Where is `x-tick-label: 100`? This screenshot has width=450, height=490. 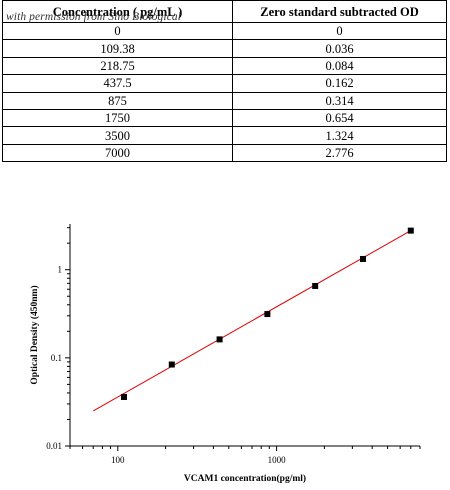
x-tick-label: 100 is located at coordinates (118, 460).